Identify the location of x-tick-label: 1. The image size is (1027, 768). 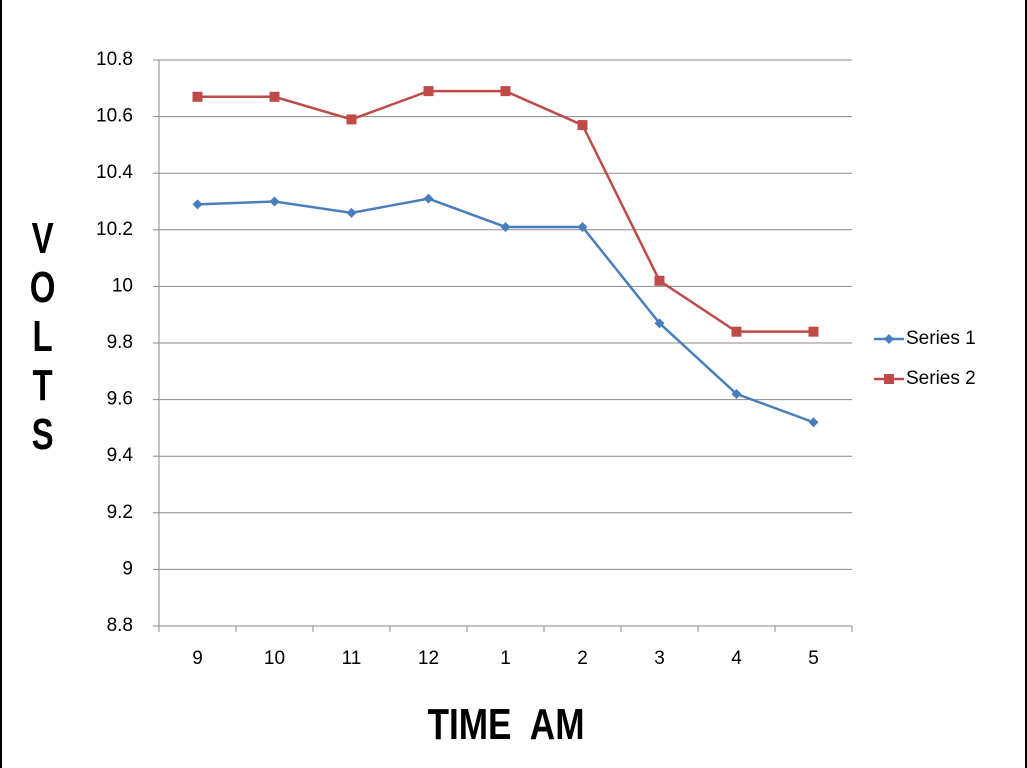
(505, 658).